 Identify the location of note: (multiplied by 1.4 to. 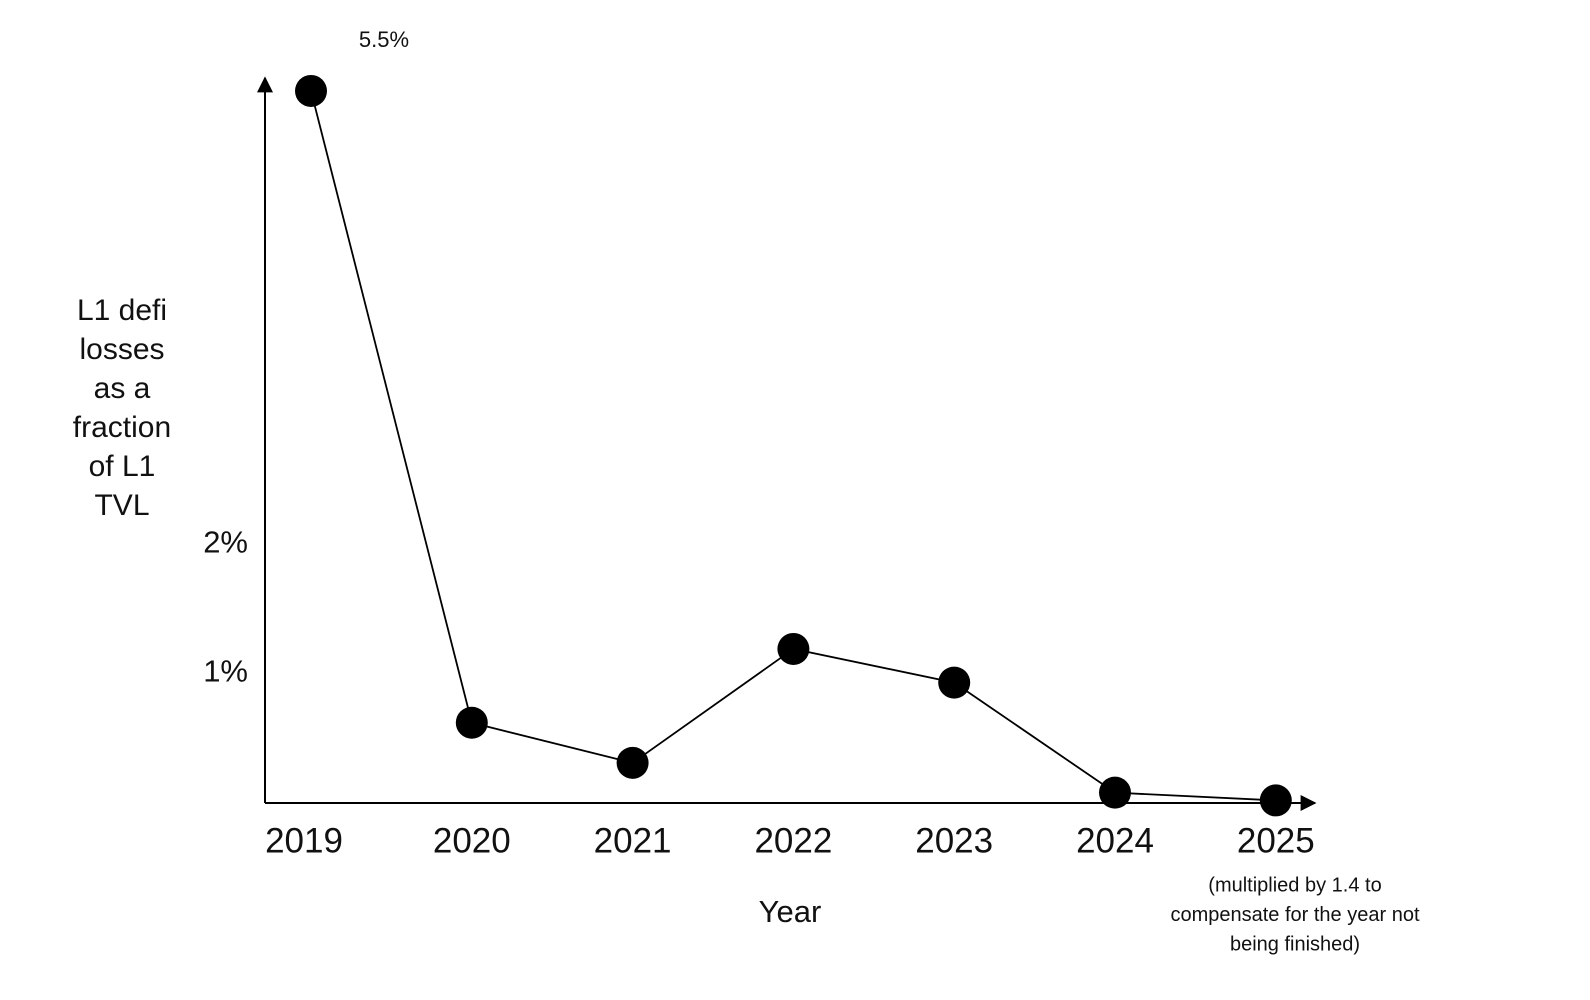
(1294, 885).